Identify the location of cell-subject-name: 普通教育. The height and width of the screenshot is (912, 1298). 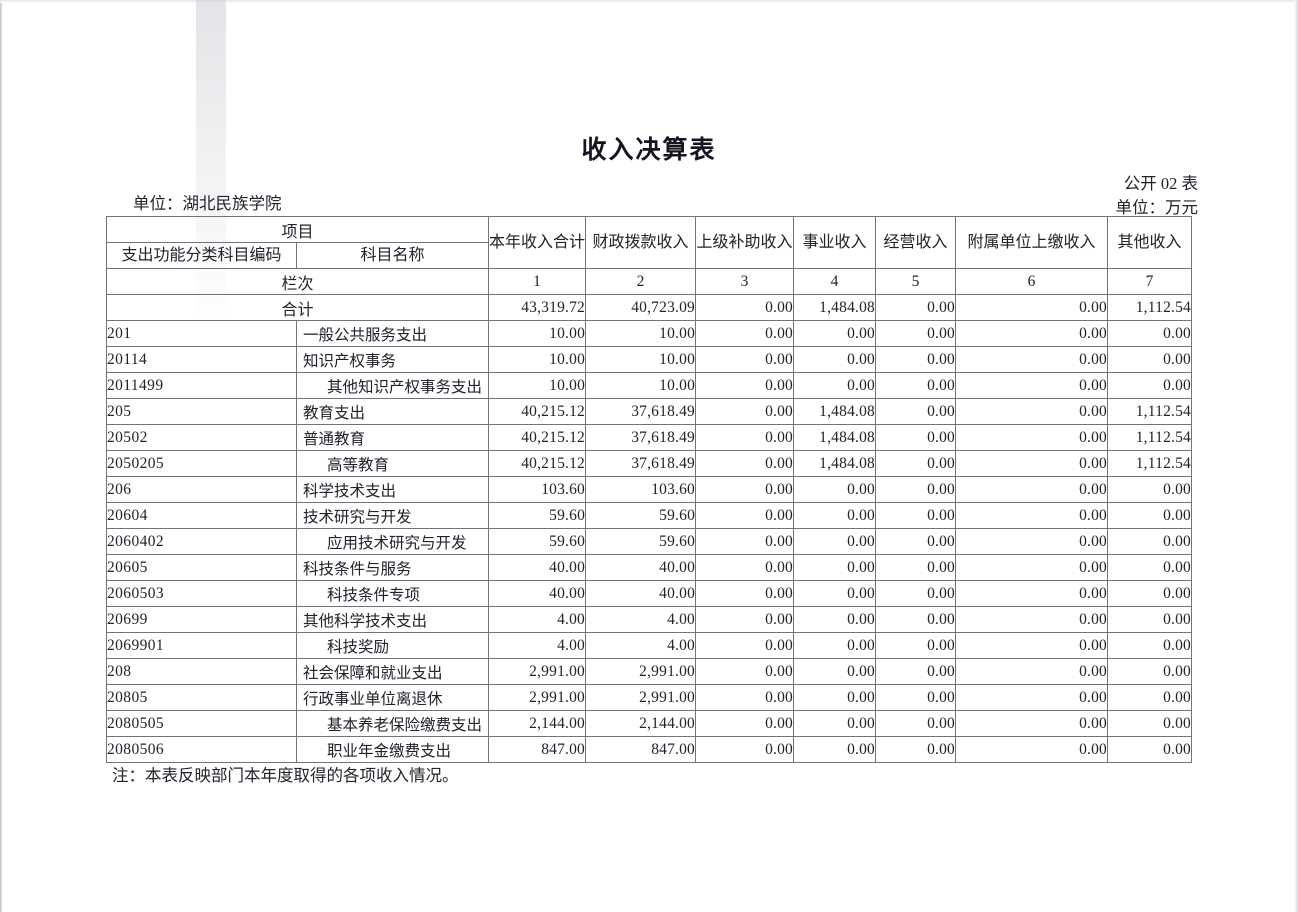
(392, 437).